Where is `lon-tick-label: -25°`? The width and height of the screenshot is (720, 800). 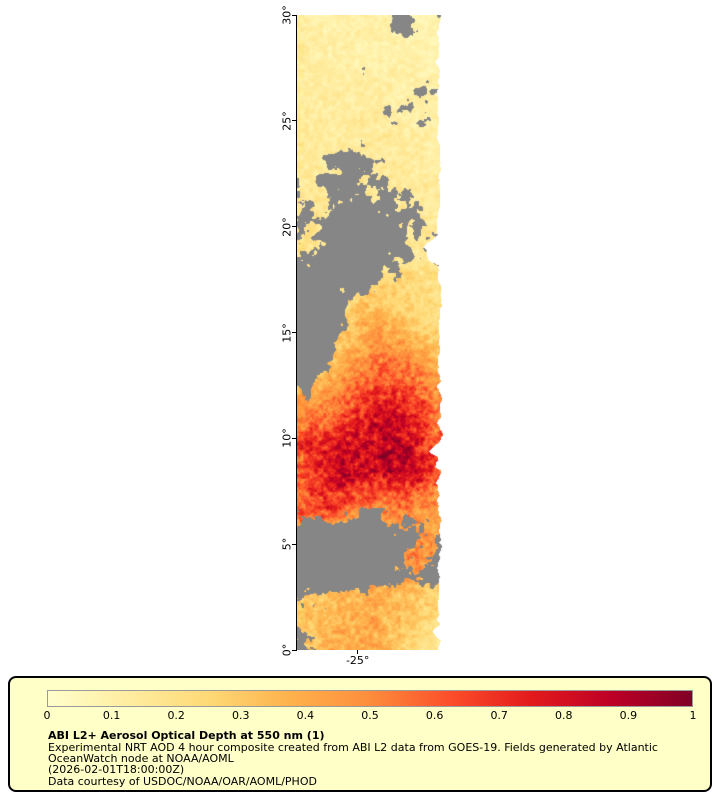
lon-tick-label: -25° is located at coordinates (357, 660).